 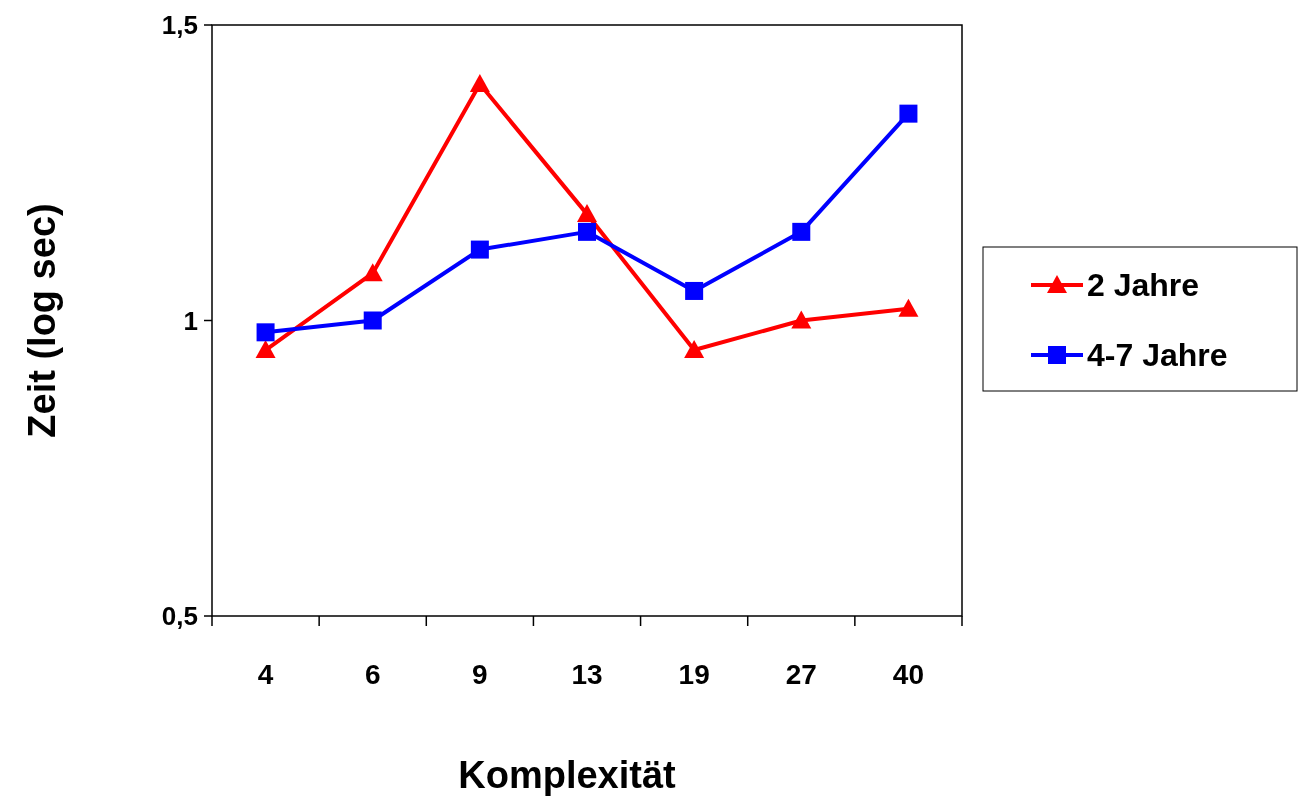 What do you see at coordinates (265, 674) in the screenshot?
I see `x-tick-label: 4` at bounding box center [265, 674].